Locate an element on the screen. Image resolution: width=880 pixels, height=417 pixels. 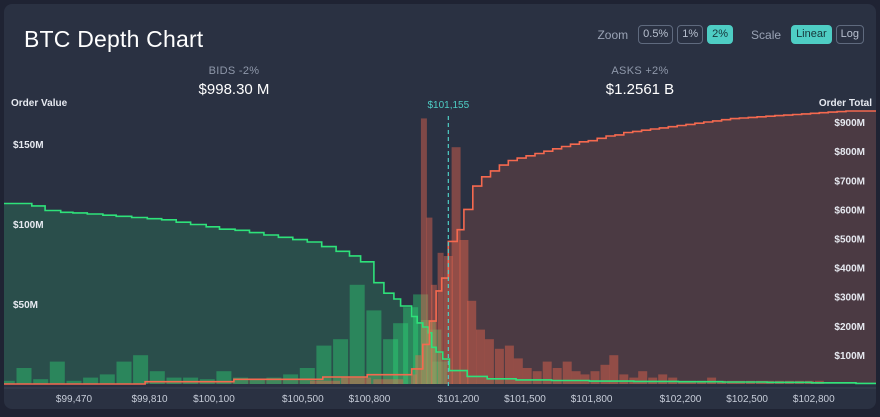
zoom-1-button: 1% is located at coordinates (690, 34).